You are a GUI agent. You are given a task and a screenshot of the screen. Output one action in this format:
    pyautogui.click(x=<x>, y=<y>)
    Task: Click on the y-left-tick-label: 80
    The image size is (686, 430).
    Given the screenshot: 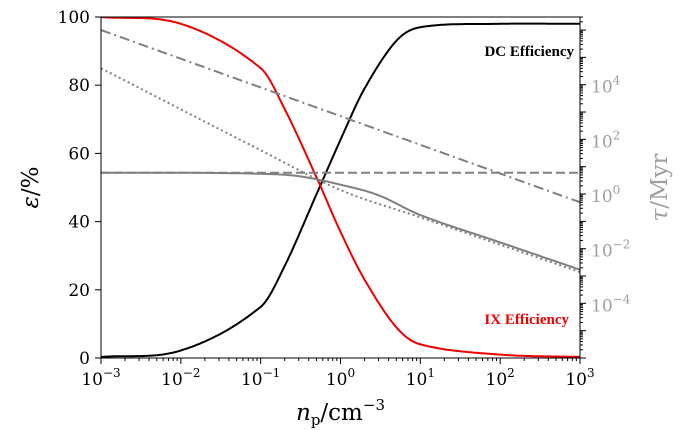 What is the action you would take?
    pyautogui.click(x=79, y=86)
    